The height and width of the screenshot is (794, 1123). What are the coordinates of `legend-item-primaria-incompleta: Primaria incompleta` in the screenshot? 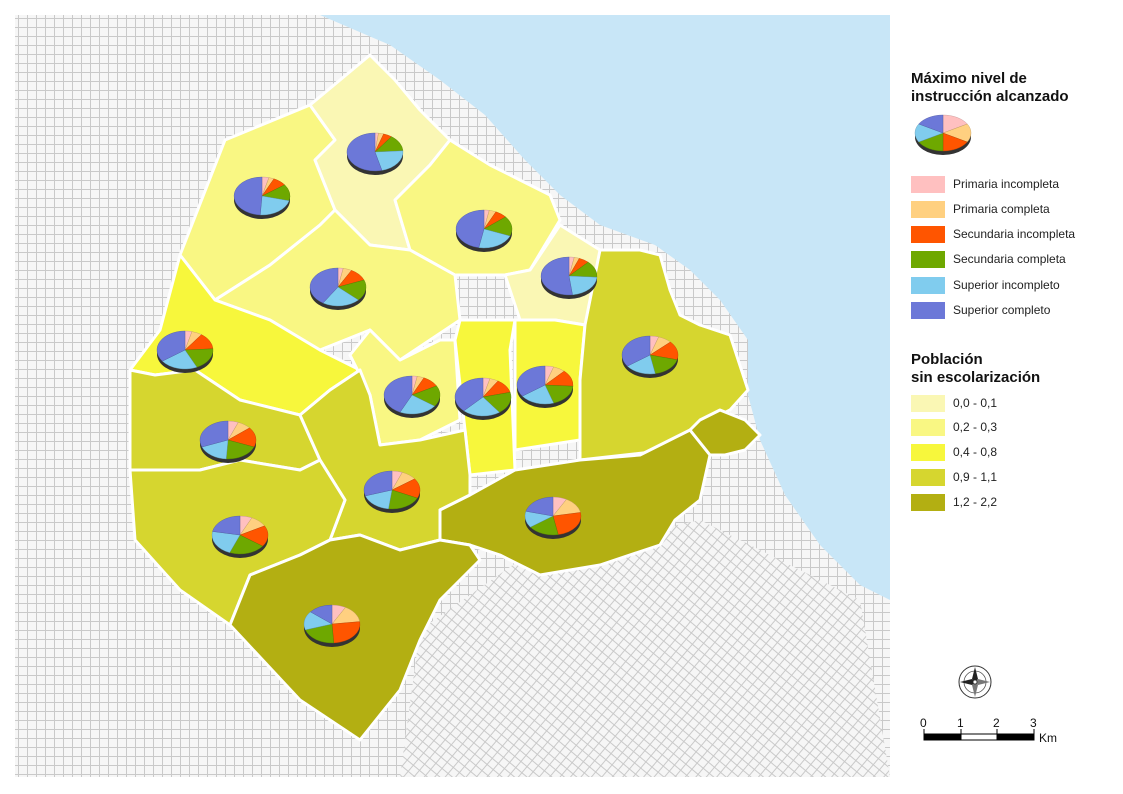 It's located at (985, 184).